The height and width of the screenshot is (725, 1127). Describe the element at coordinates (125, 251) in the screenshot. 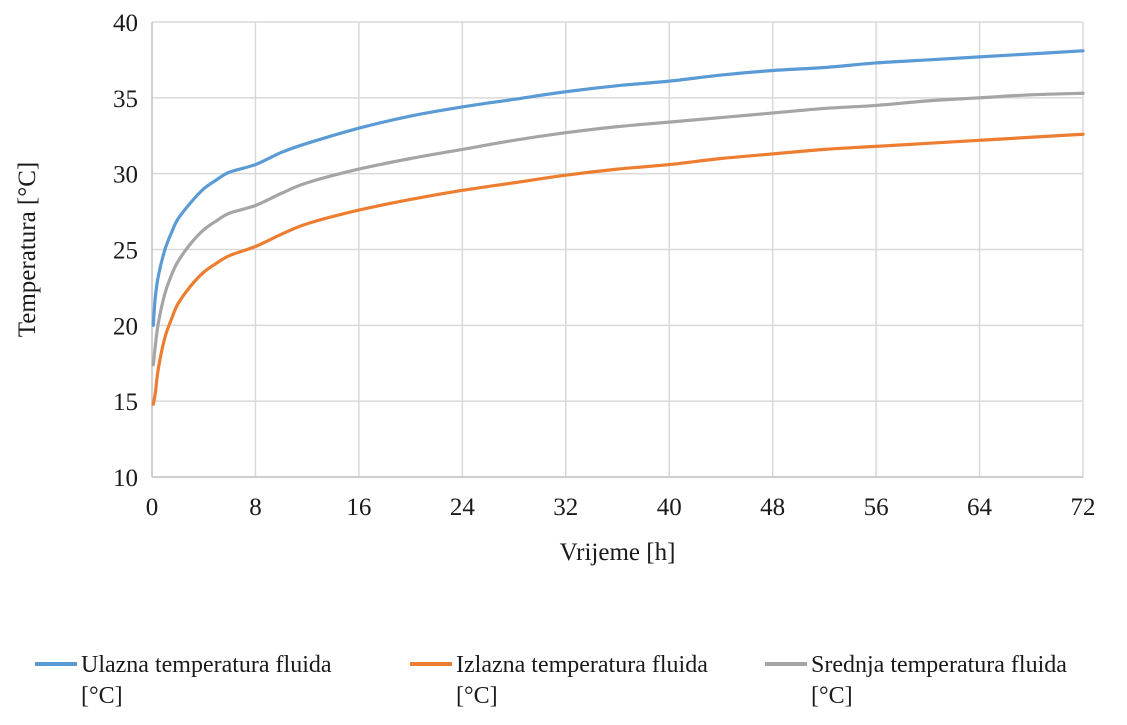

I see `y-tick-label: 25` at that location.